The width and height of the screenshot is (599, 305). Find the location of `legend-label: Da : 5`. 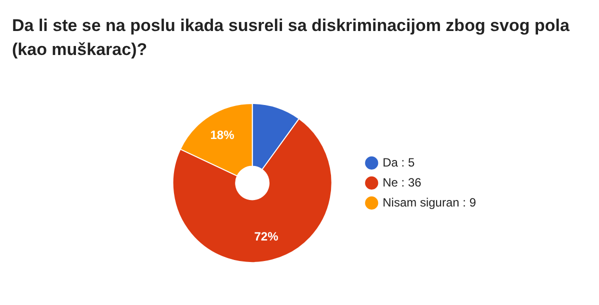

legend-label: Da : 5 is located at coordinates (398, 162).